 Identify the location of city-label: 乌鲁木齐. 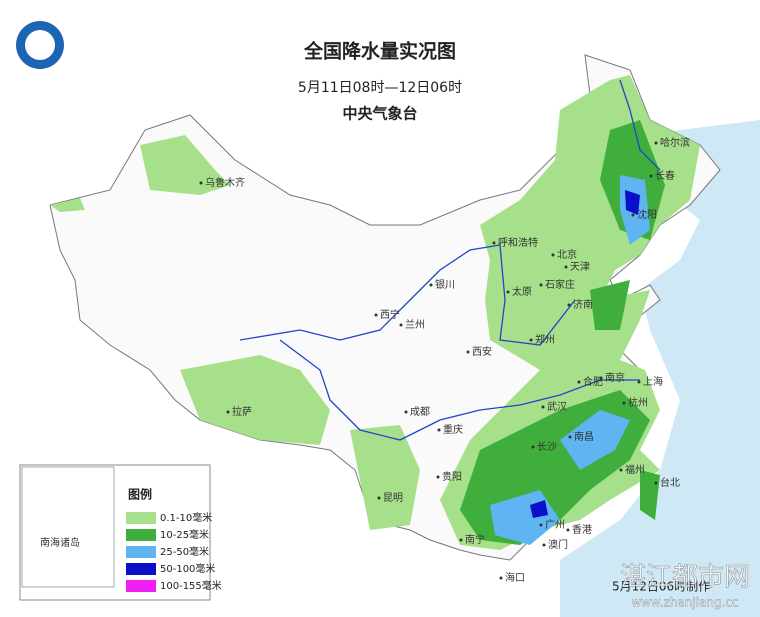
(225, 182).